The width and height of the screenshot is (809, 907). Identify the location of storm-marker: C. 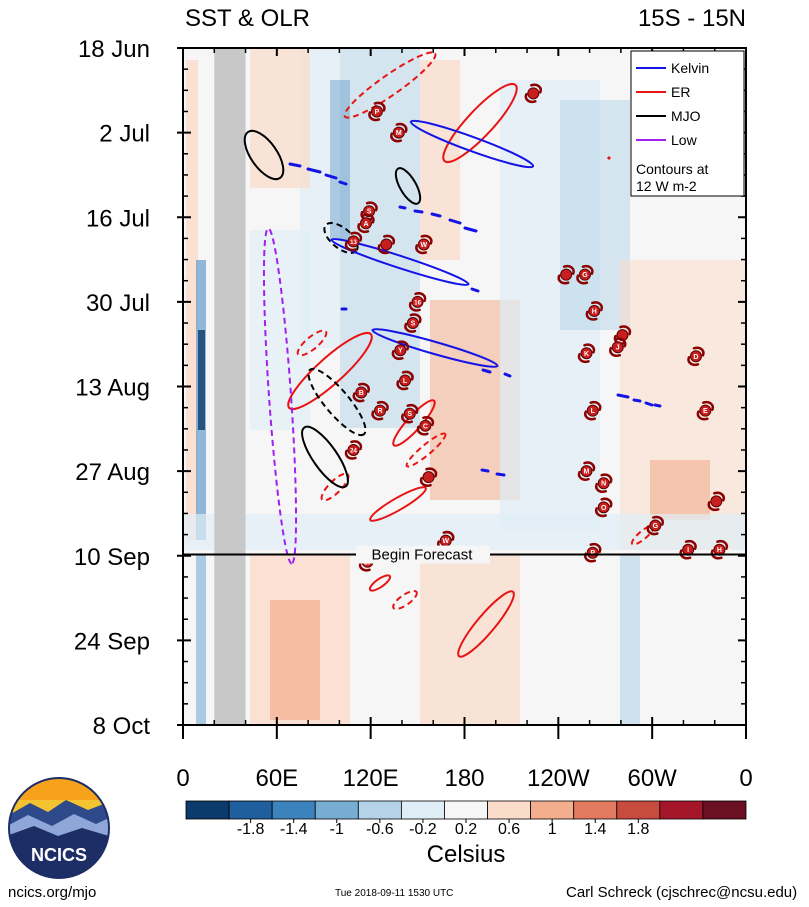
(425, 426).